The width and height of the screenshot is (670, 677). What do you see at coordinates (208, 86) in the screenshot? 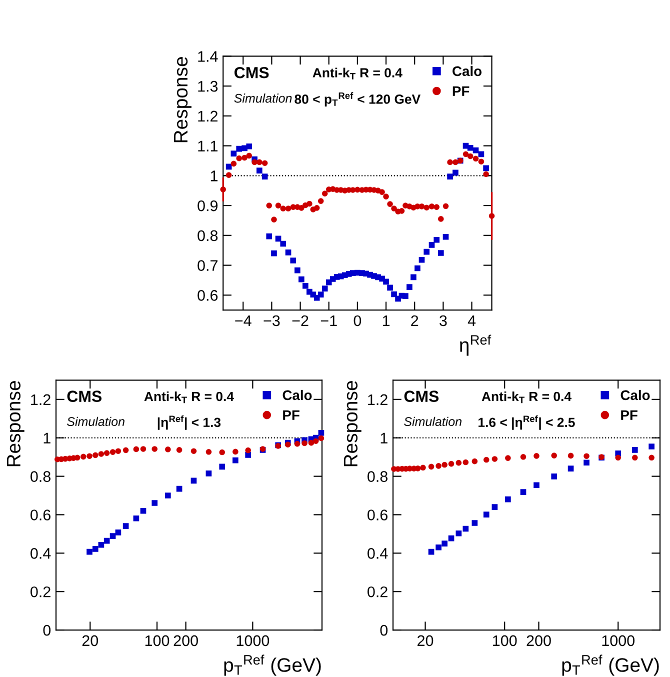
I see `y-tick-label: 1.3` at bounding box center [208, 86].